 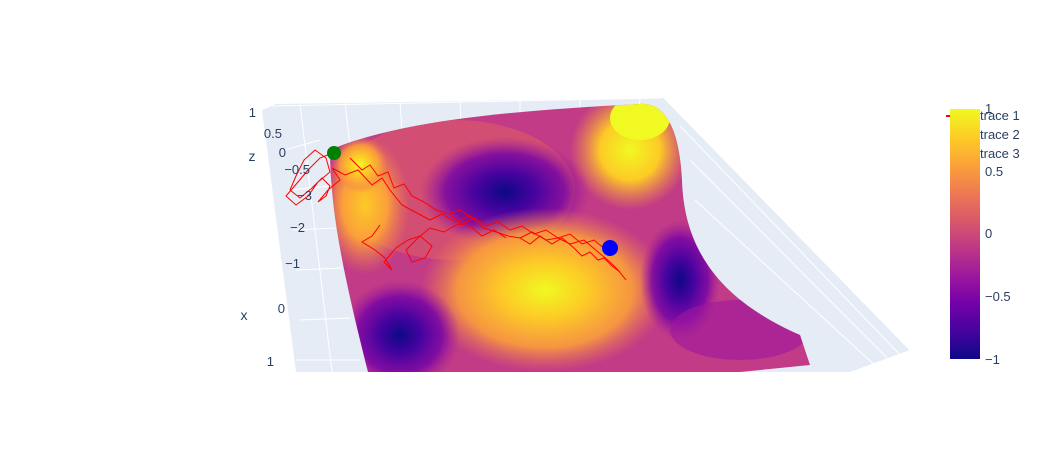 I want to click on x-axis: −3 −2 −1 0 1 x, so click(x=277, y=278).